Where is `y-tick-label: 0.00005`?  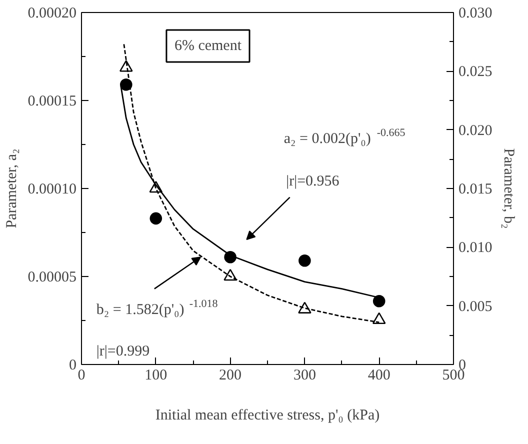
y-tick-label: 0.00005 is located at coordinates (52, 278).